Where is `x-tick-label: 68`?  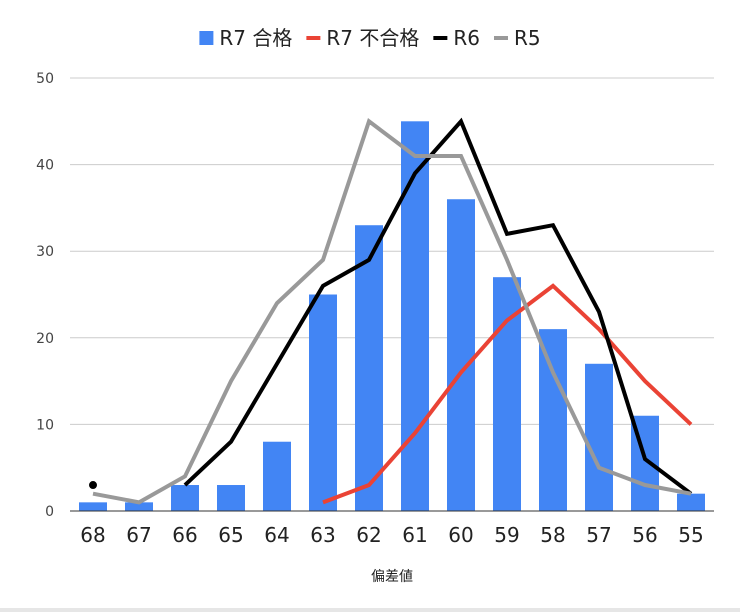 x-tick-label: 68 is located at coordinates (92, 535).